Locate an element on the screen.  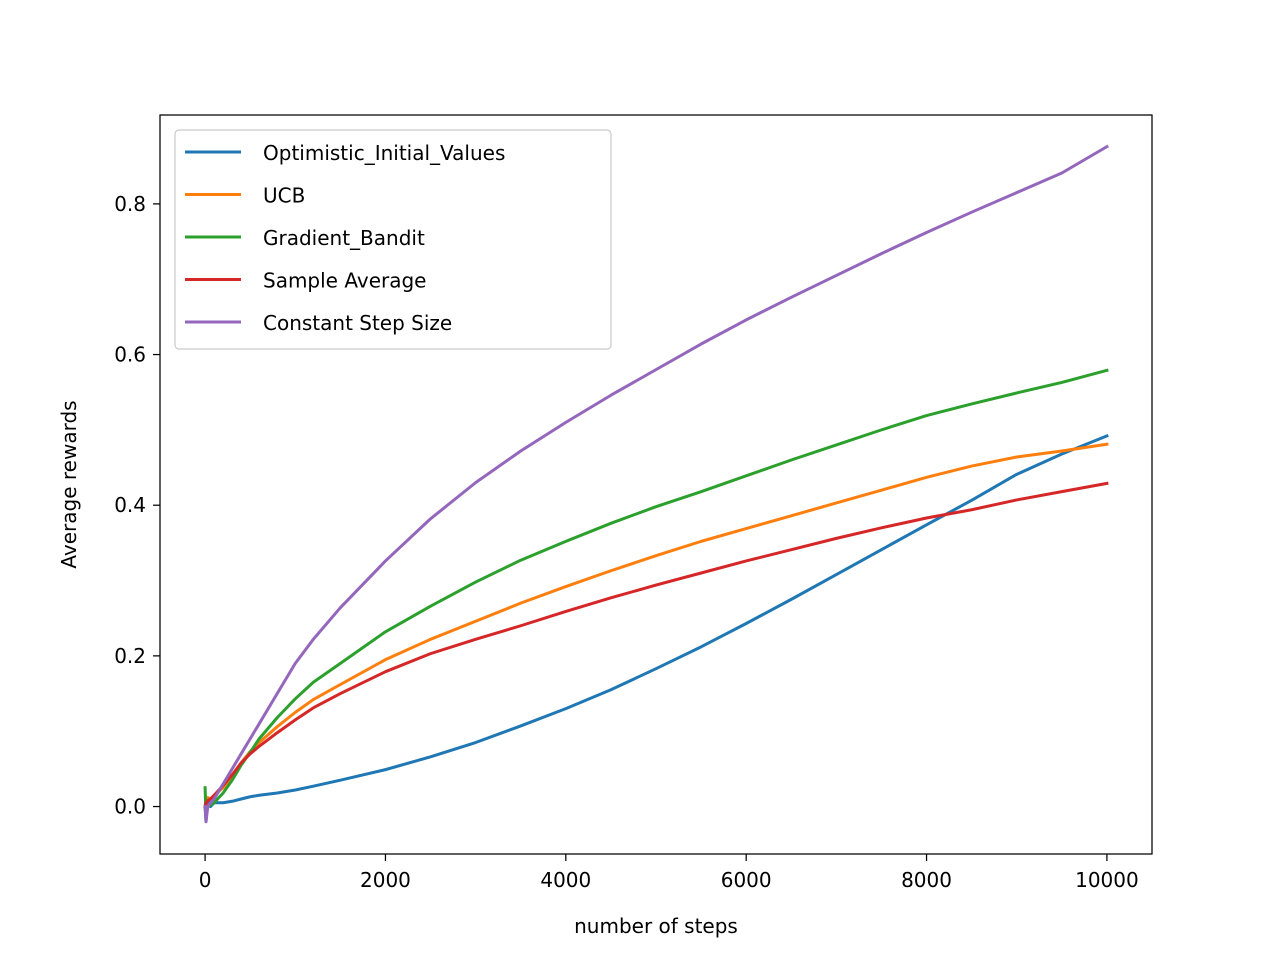
legend-box is located at coordinates (393, 239).